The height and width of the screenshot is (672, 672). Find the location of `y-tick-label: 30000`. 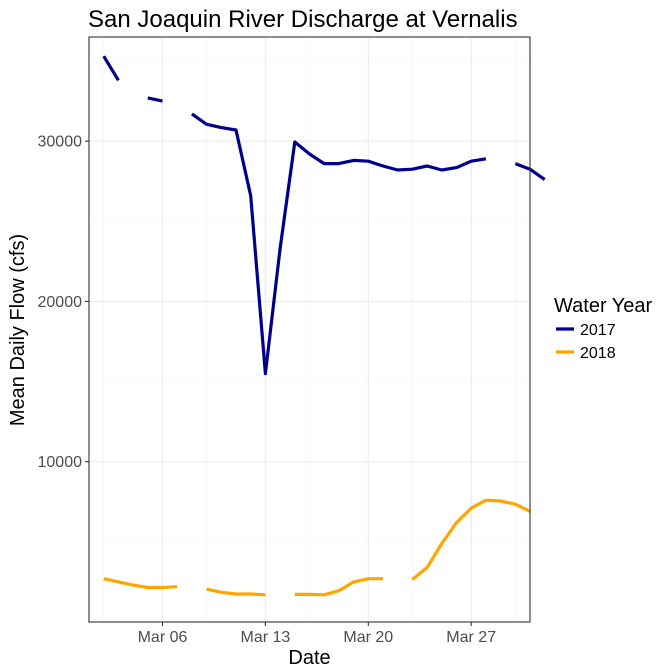

y-tick-label: 30000 is located at coordinates (60, 142).